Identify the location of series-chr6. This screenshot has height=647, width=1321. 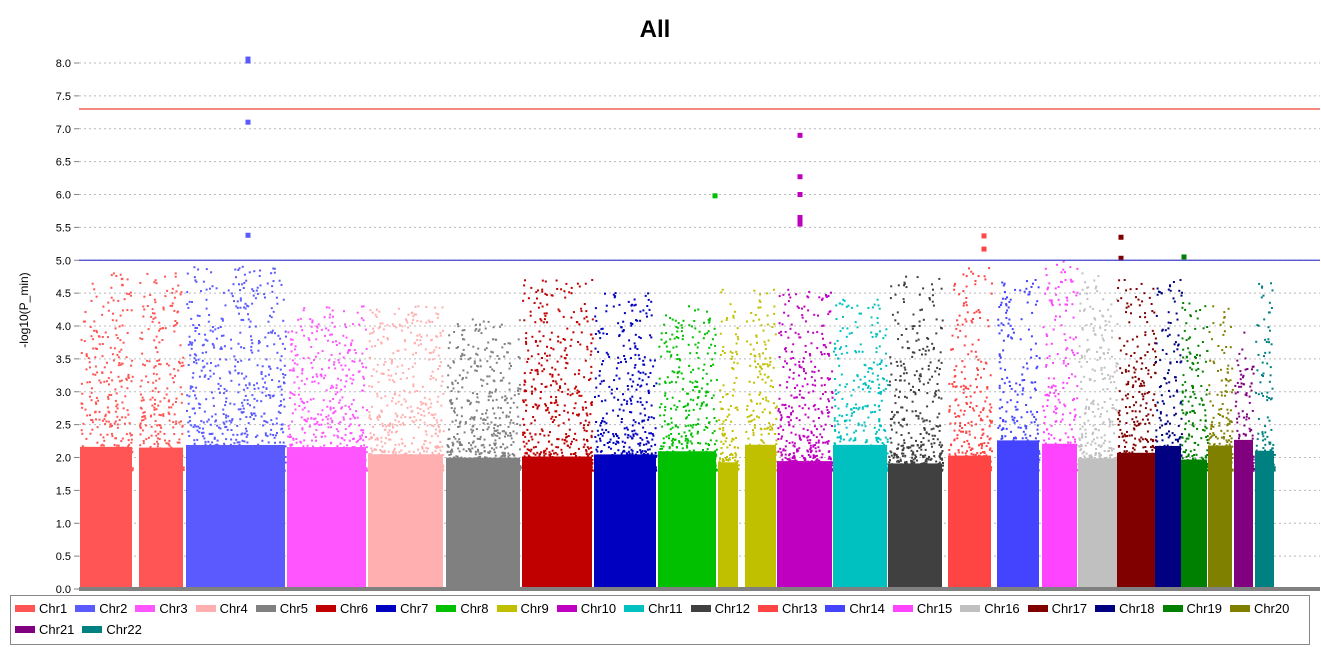
(558, 434).